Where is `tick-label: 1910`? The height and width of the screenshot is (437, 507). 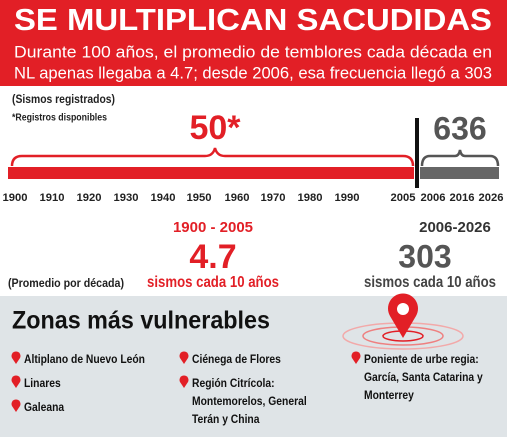
tick-label: 1910 is located at coordinates (52, 198).